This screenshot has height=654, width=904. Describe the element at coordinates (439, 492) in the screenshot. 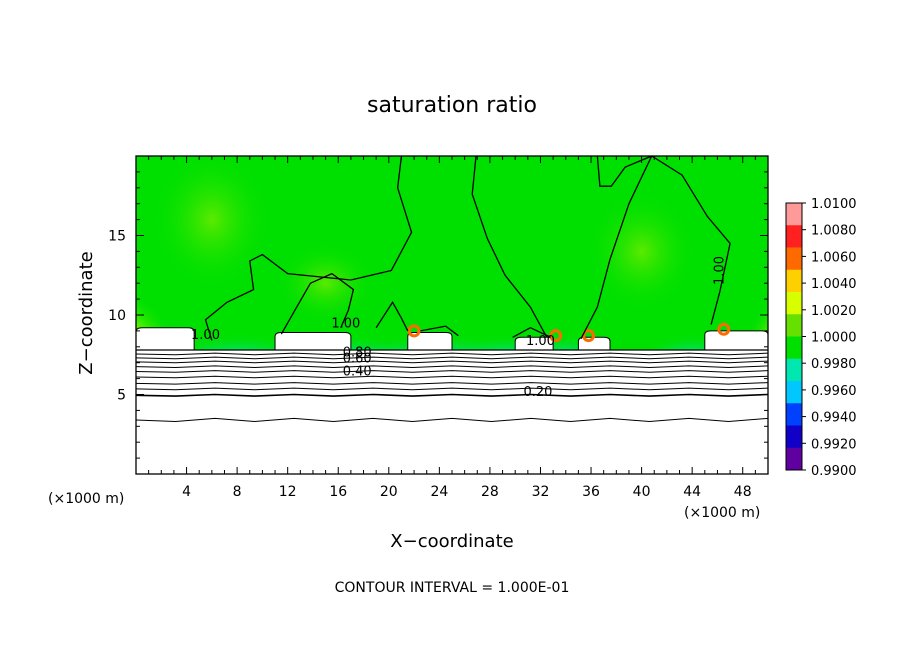

I see `x-tick-label: 24` at that location.